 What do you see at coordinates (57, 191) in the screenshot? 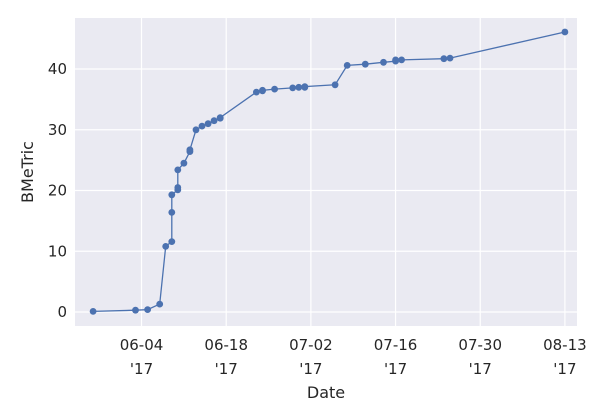
I see `y-tick-label: 20` at bounding box center [57, 191].